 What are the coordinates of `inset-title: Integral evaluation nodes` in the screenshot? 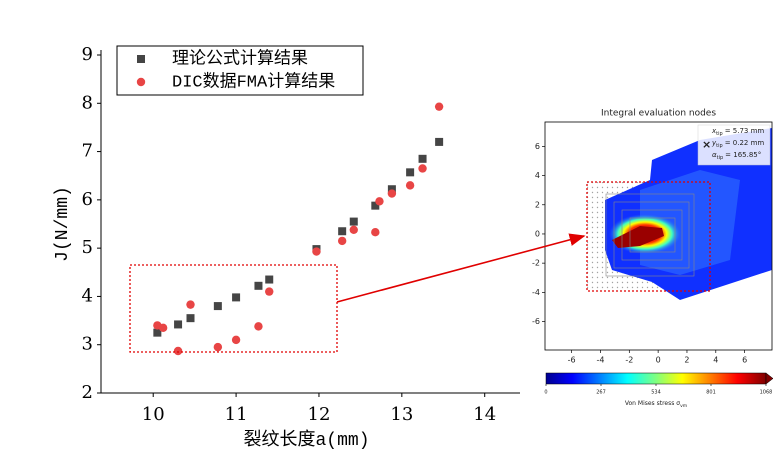 It's located at (658, 114).